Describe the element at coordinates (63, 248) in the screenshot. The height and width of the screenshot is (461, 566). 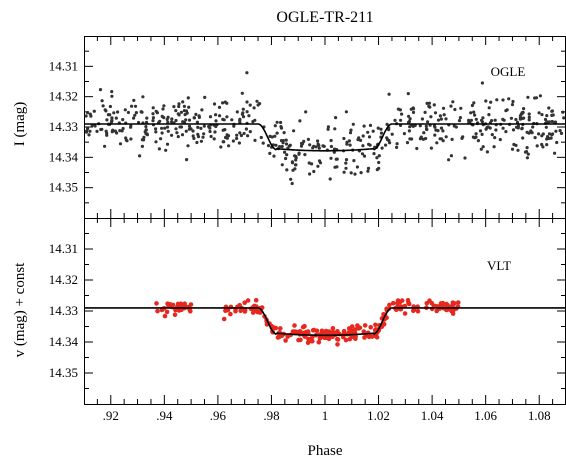
I see `y-tick-label: 14.31` at that location.